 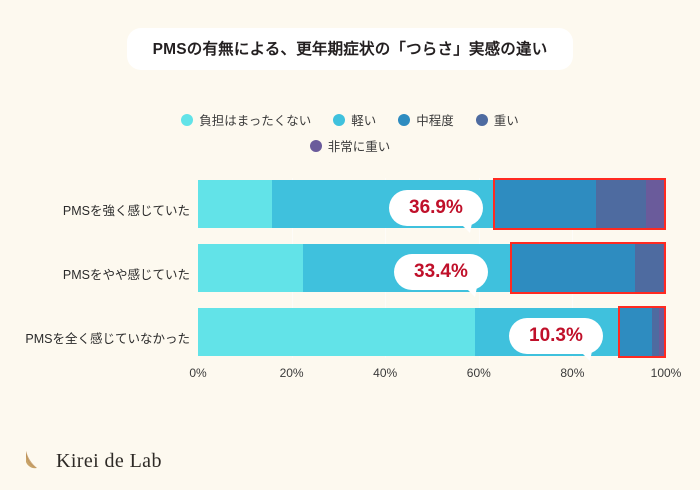 I want to click on highlight-box-strong, so click(x=579, y=204).